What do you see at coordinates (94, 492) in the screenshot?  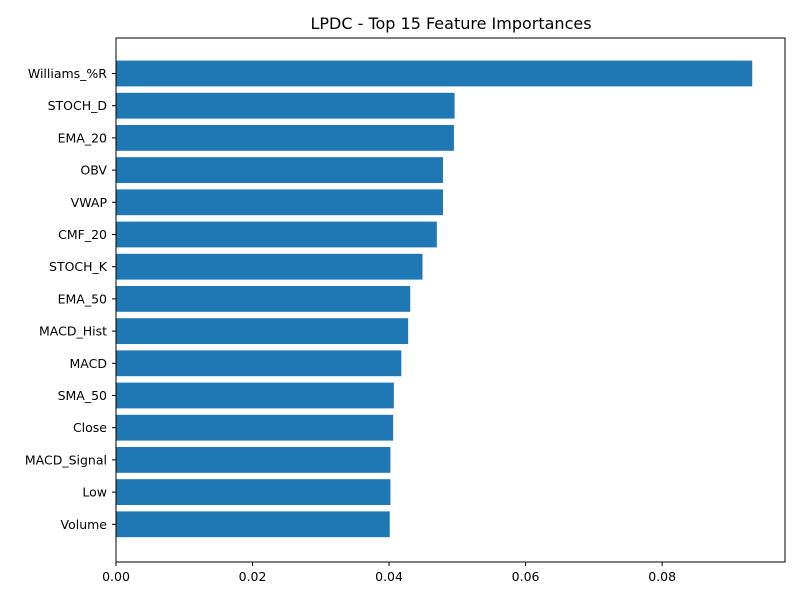 I see `y-tick-label: Low` at bounding box center [94, 492].